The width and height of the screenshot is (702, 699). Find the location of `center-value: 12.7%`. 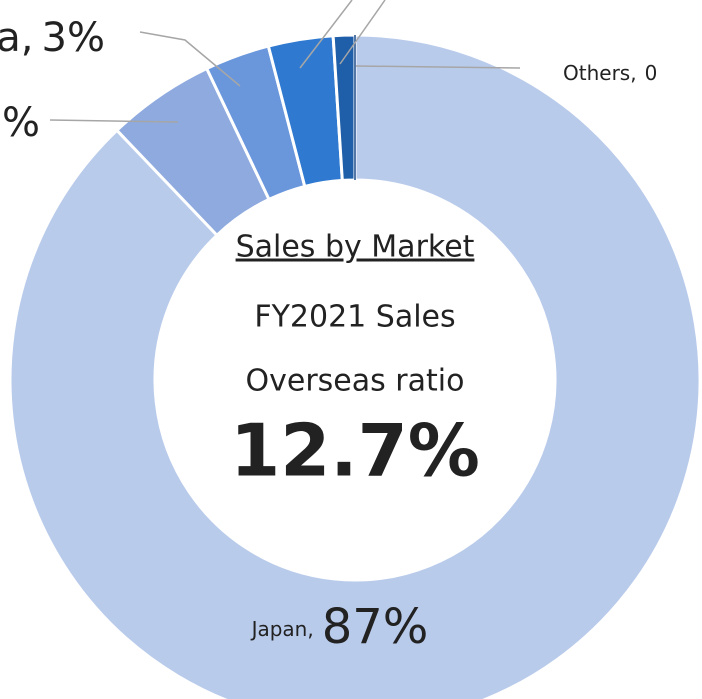

center-value: 12.7% is located at coordinates (355, 451).